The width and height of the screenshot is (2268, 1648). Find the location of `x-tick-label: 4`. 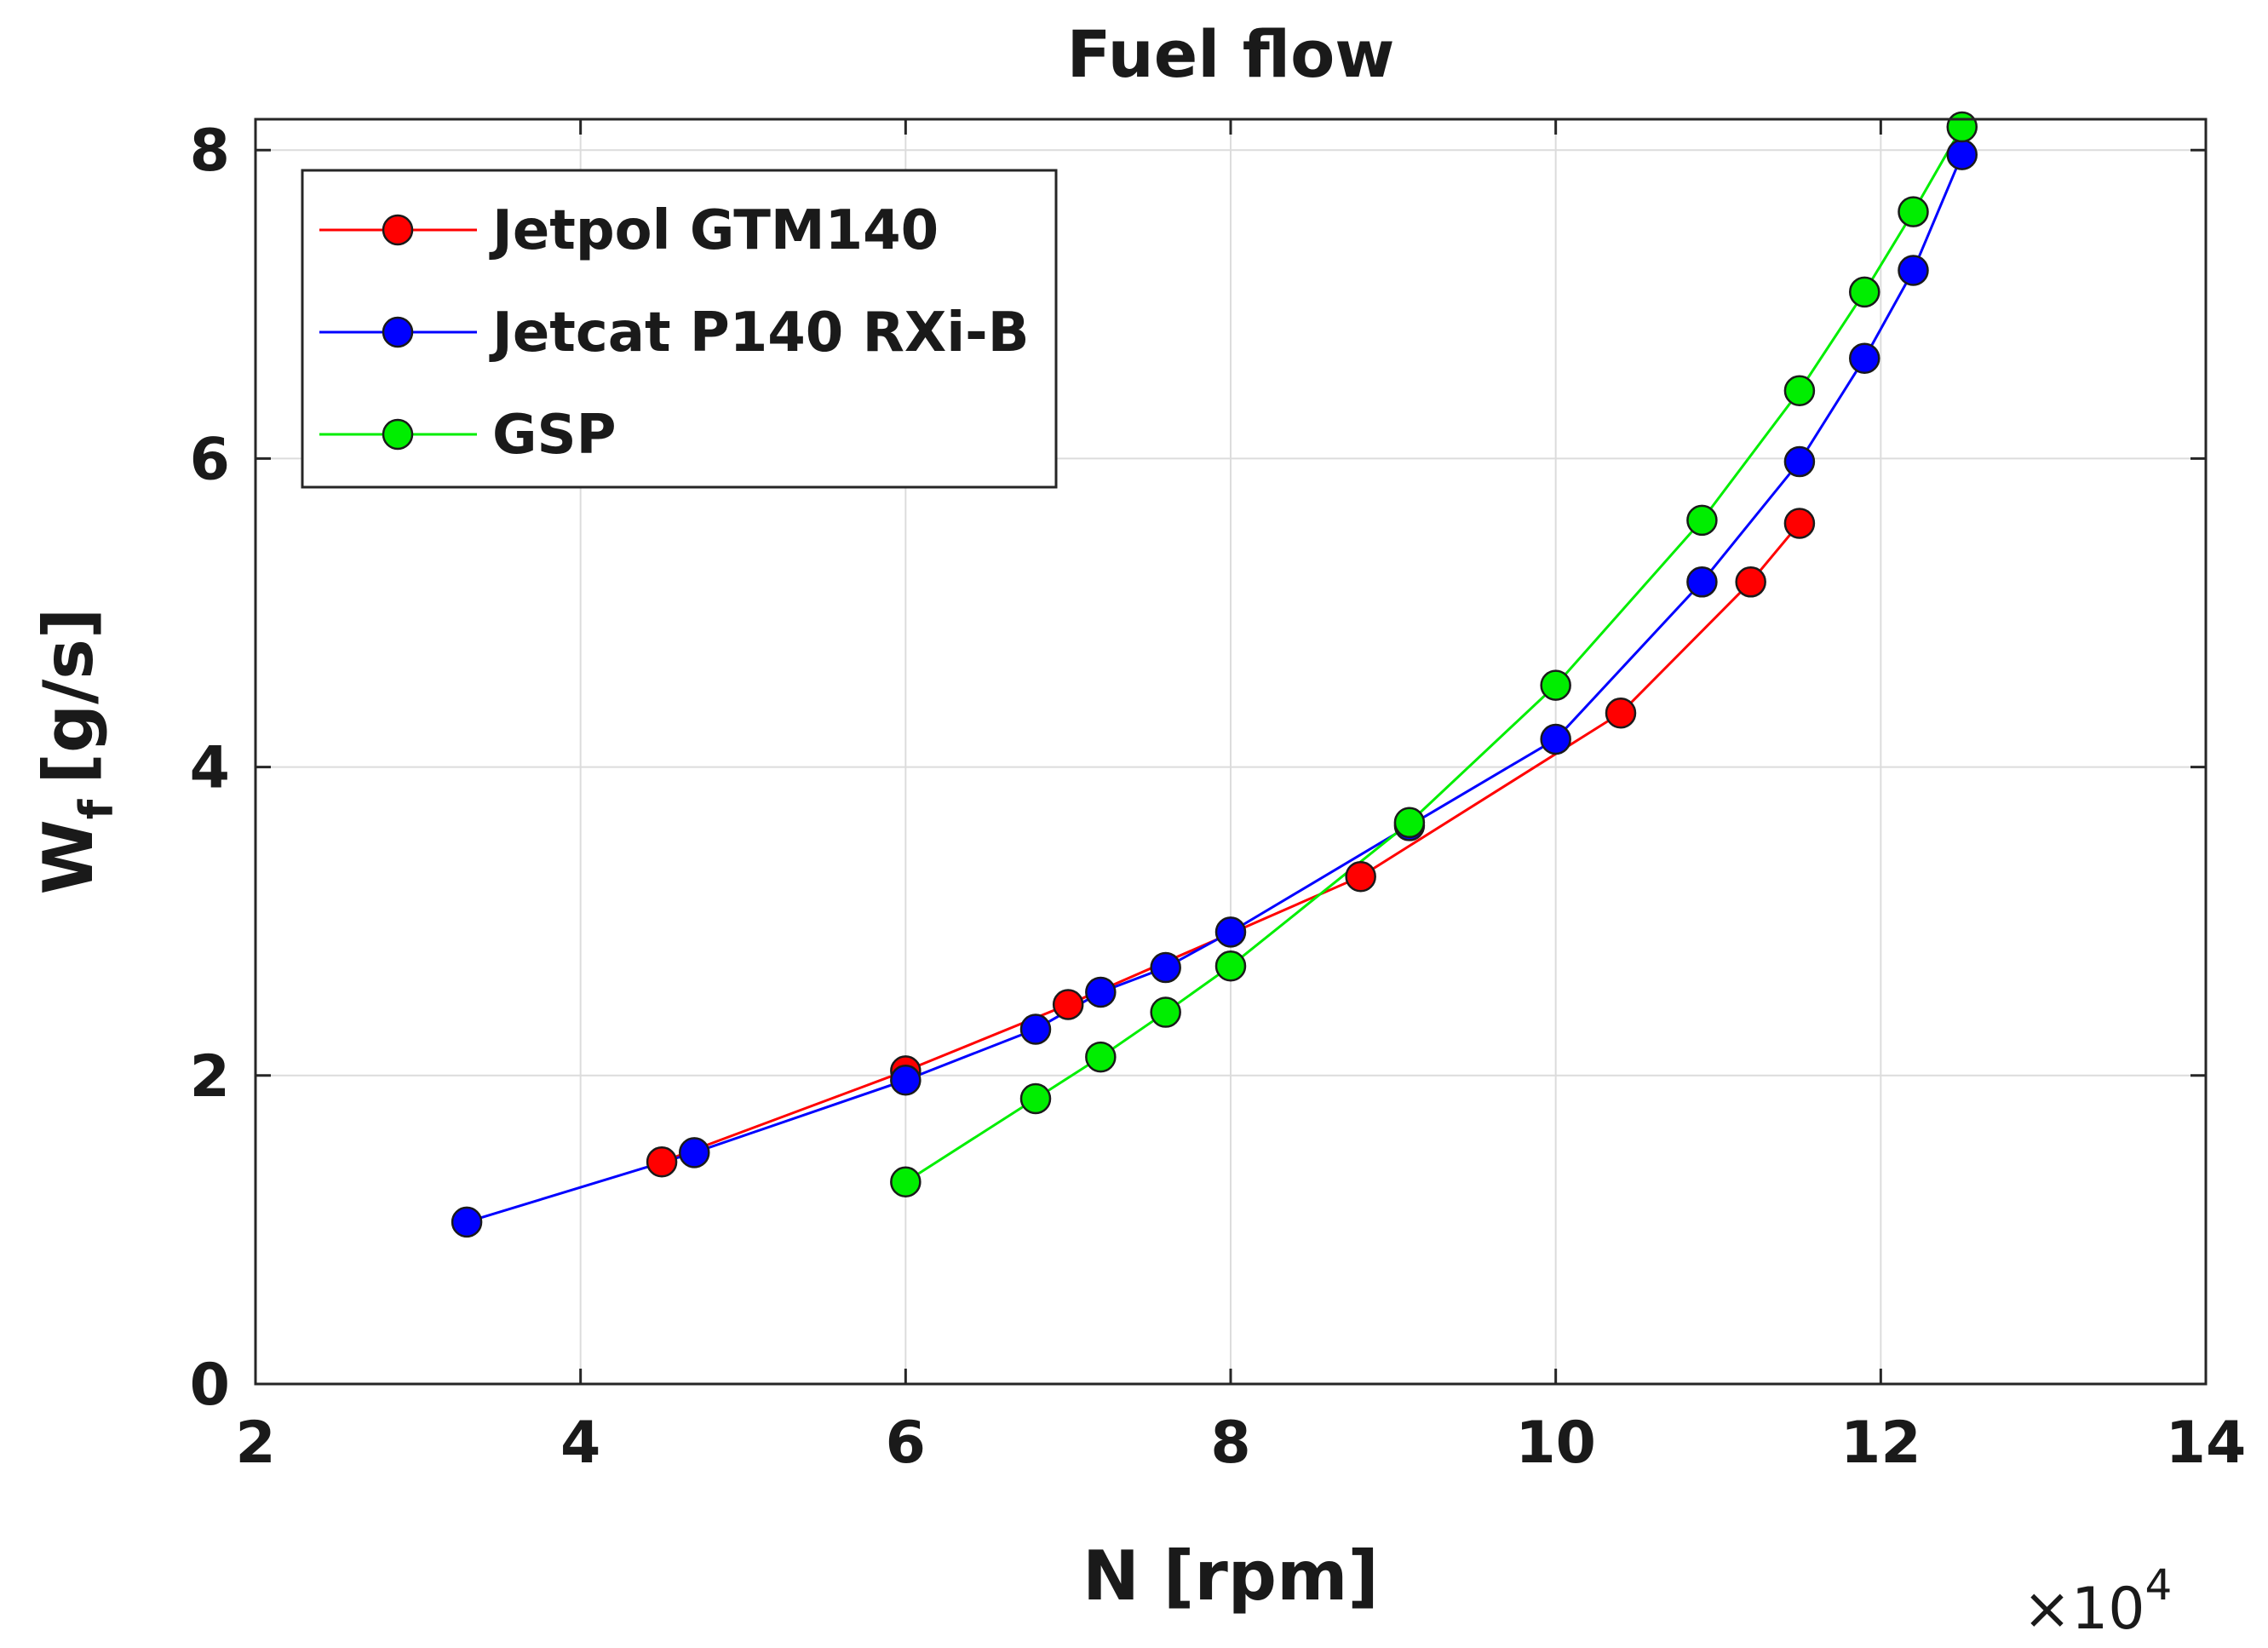

x-tick-label: 4 is located at coordinates (580, 1443).